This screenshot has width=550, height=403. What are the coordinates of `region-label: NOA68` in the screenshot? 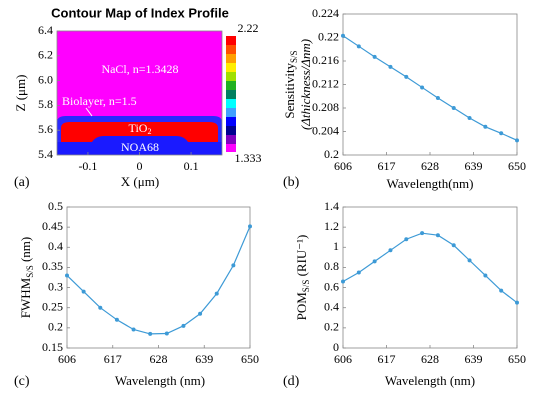 It's located at (140, 147).